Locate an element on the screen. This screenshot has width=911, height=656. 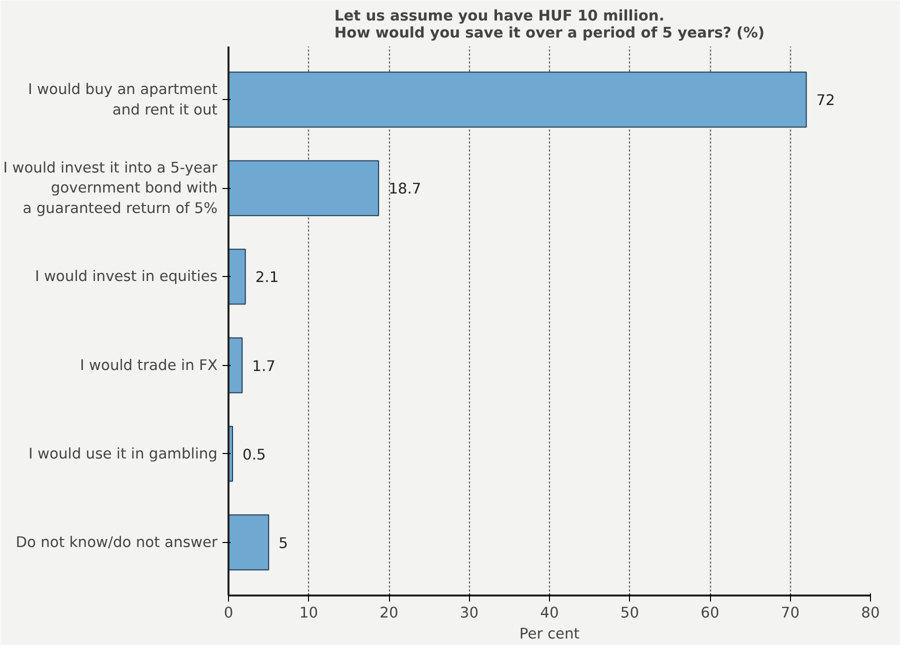
data-label: 0.5 is located at coordinates (254, 455).